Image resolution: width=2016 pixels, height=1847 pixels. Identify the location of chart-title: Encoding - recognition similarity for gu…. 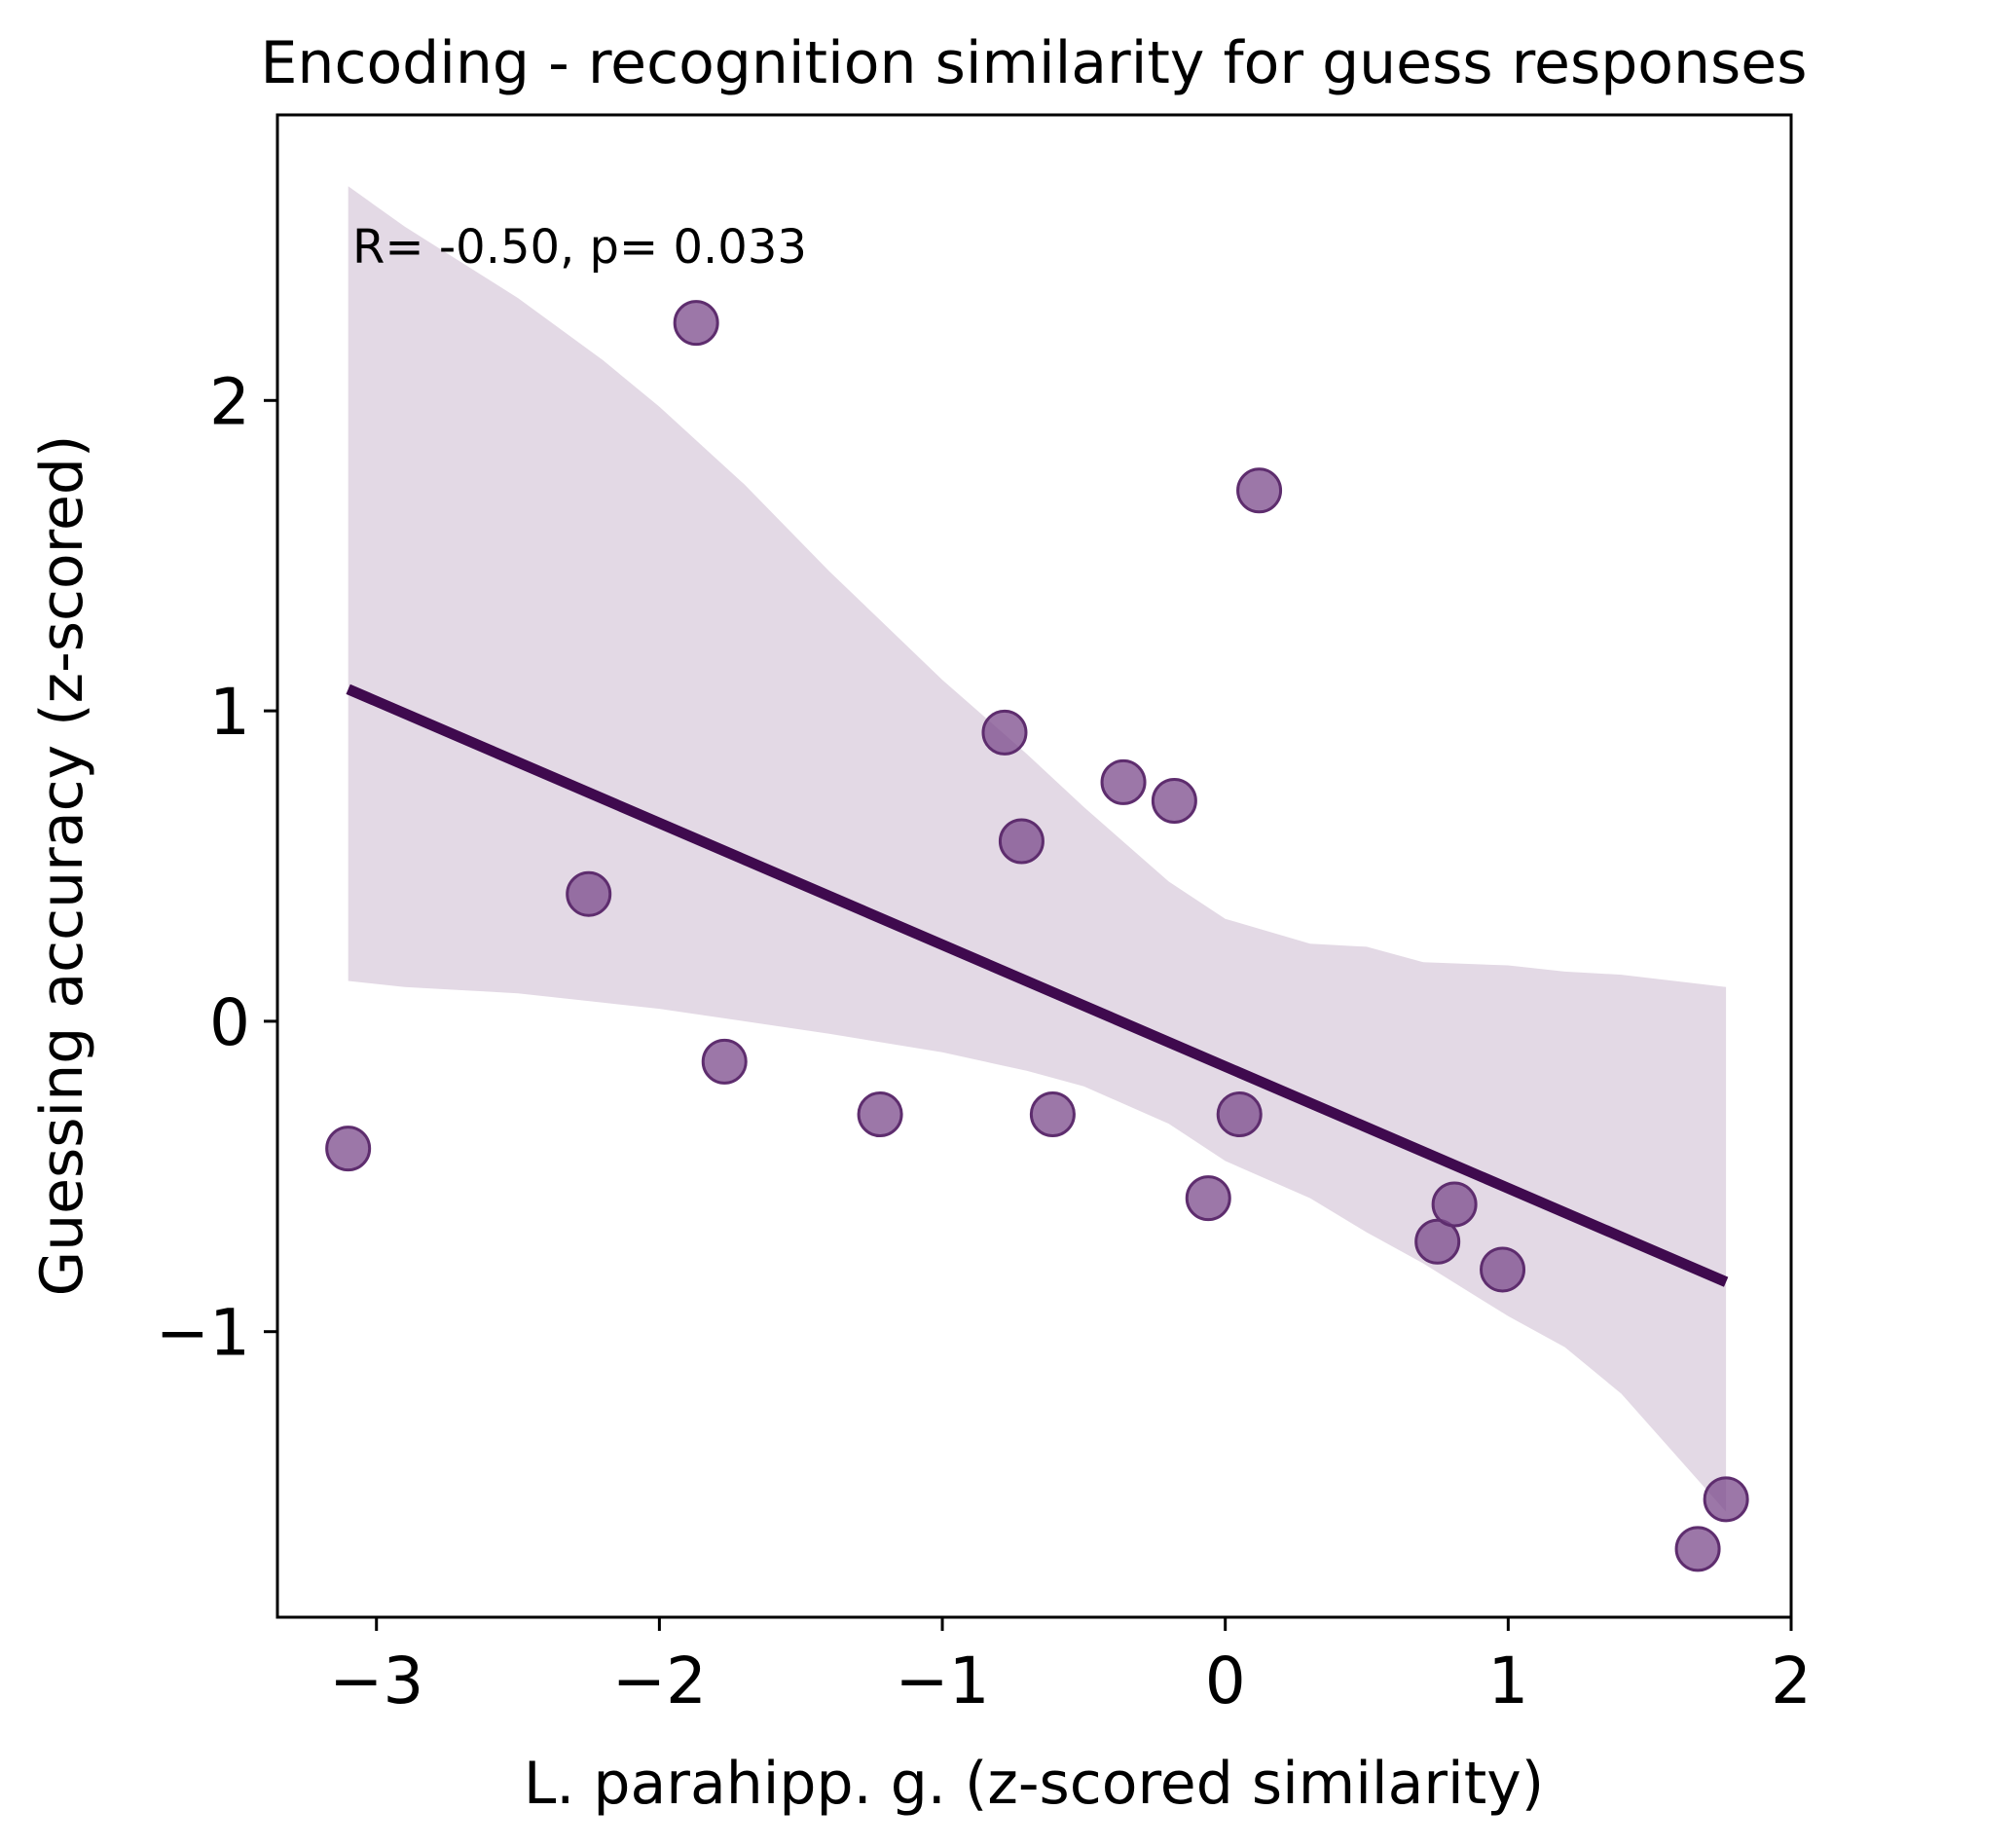
(1034, 63).